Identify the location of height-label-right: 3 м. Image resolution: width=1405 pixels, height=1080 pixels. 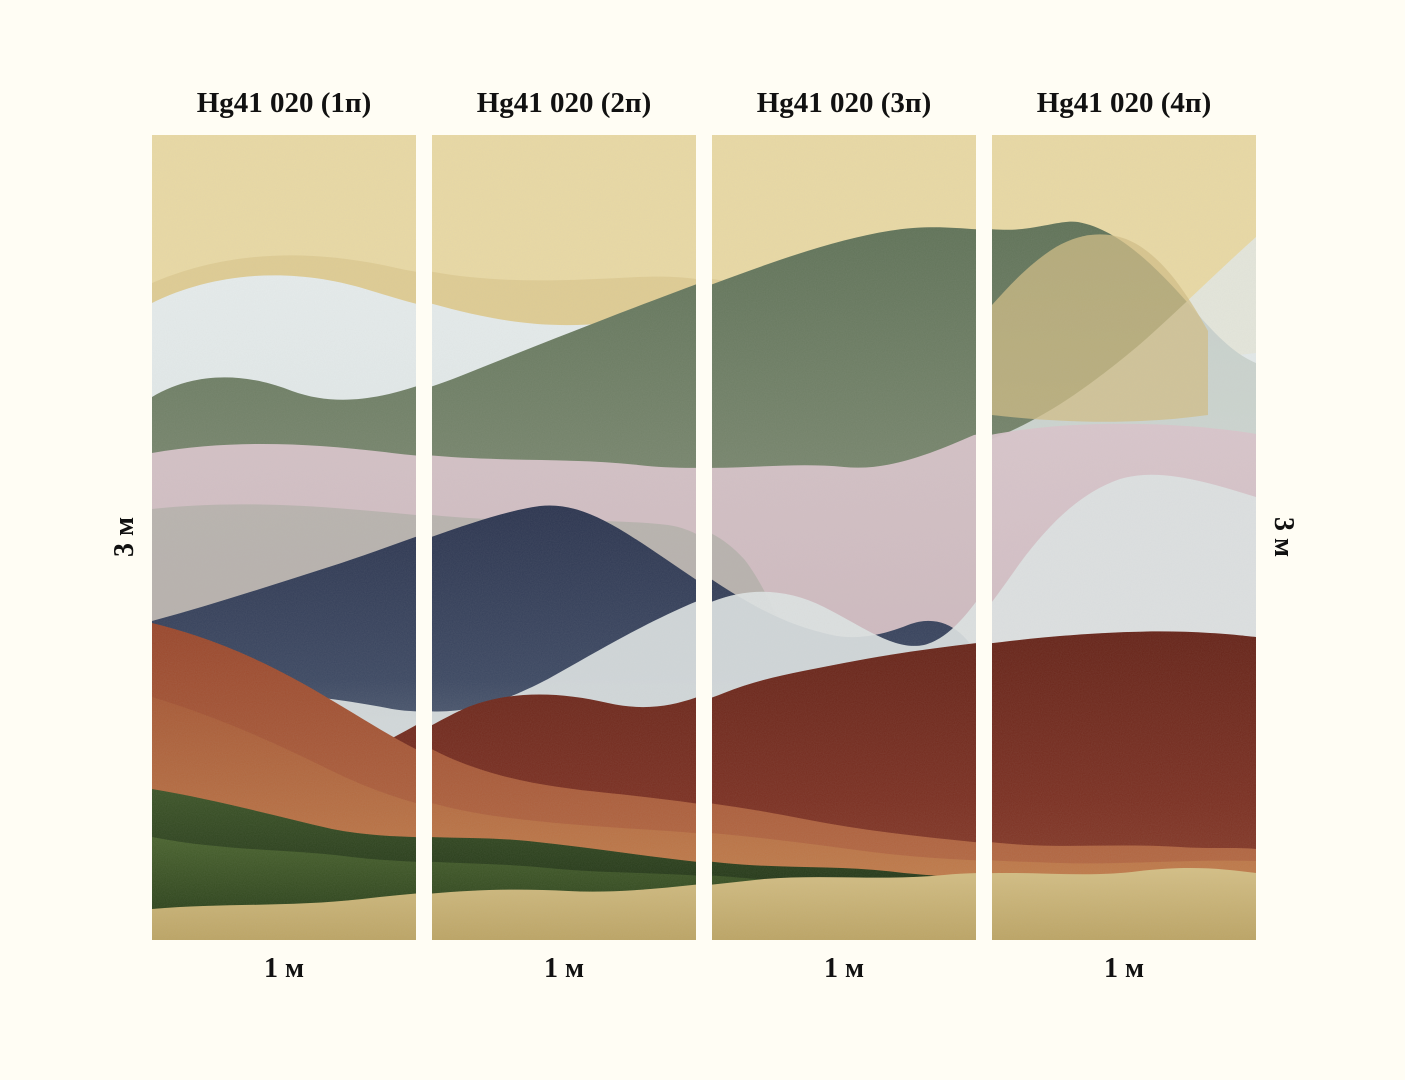
(1283, 537).